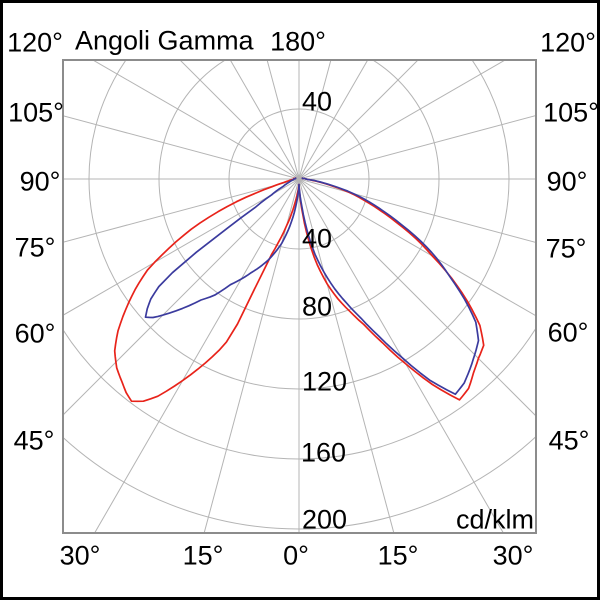 The width and height of the screenshot is (600, 600). I want to click on intensity-tick-label: 200, so click(325, 519).